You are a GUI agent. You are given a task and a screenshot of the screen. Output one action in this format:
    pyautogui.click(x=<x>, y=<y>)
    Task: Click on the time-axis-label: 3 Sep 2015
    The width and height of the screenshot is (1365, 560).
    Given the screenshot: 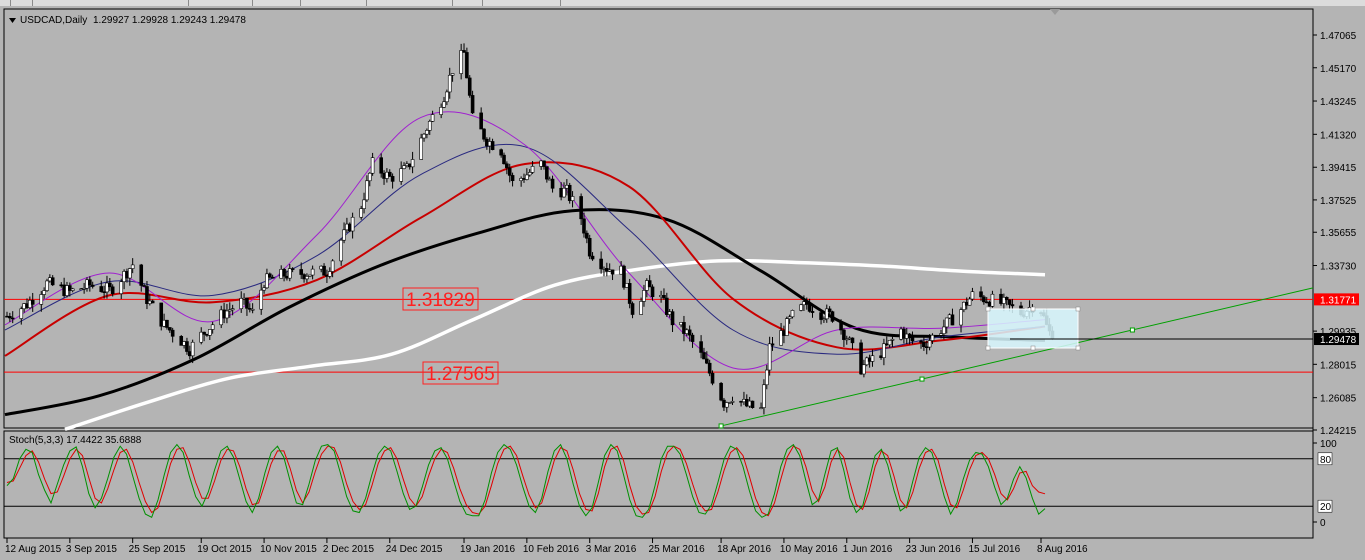 What is the action you would take?
    pyautogui.click(x=92, y=549)
    